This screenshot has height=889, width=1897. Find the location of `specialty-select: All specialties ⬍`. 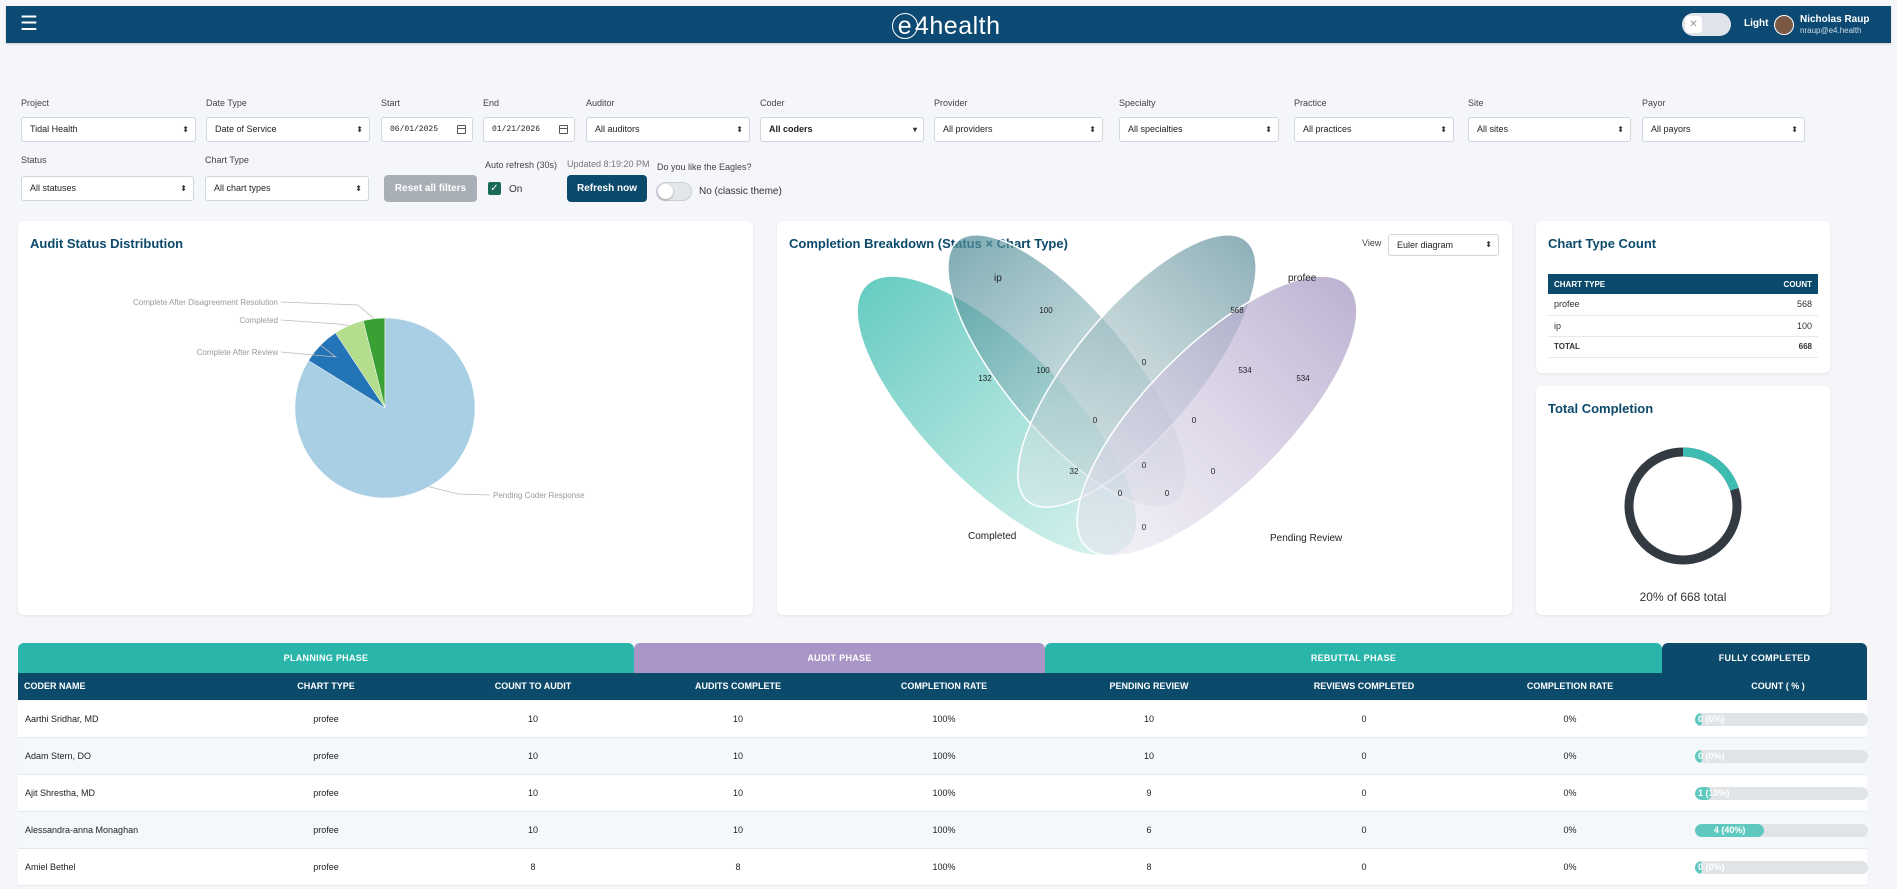

specialty-select: All specialties ⬍ is located at coordinates (1199, 129).